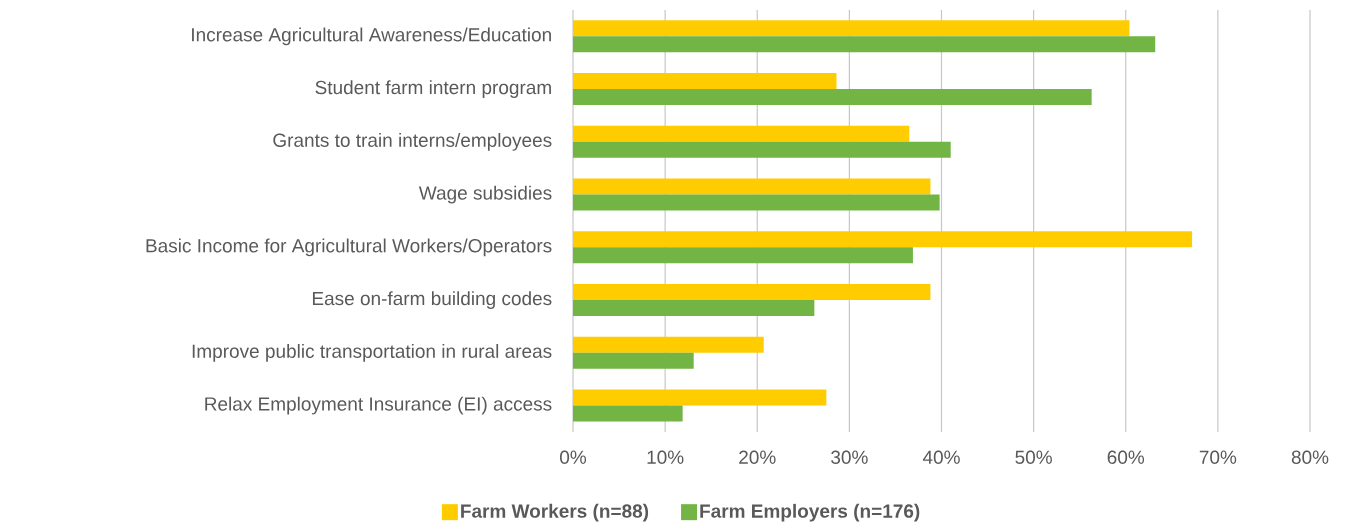 The width and height of the screenshot is (1353, 527). What do you see at coordinates (849, 457) in the screenshot?
I see `x-tick-label: 30%` at bounding box center [849, 457].